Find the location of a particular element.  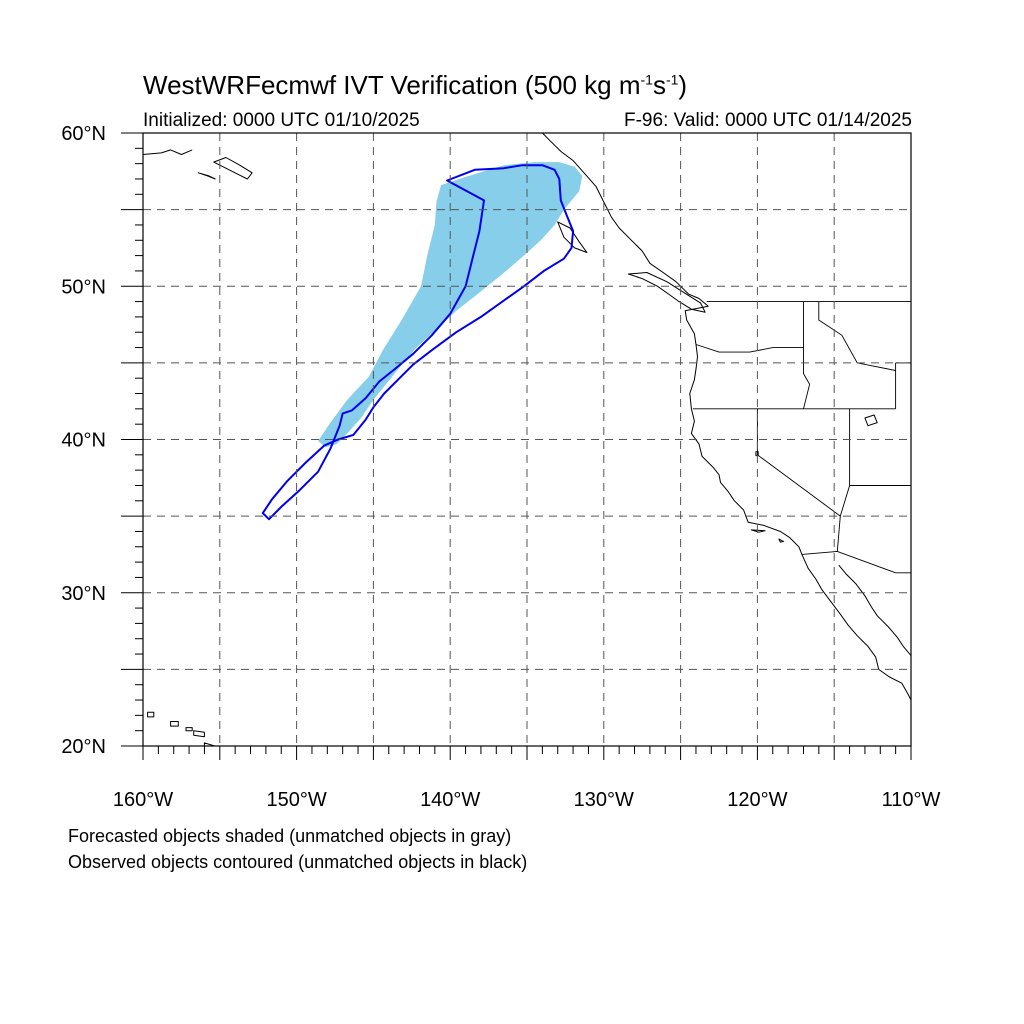

haida-gwaii-island is located at coordinates (572, 237).